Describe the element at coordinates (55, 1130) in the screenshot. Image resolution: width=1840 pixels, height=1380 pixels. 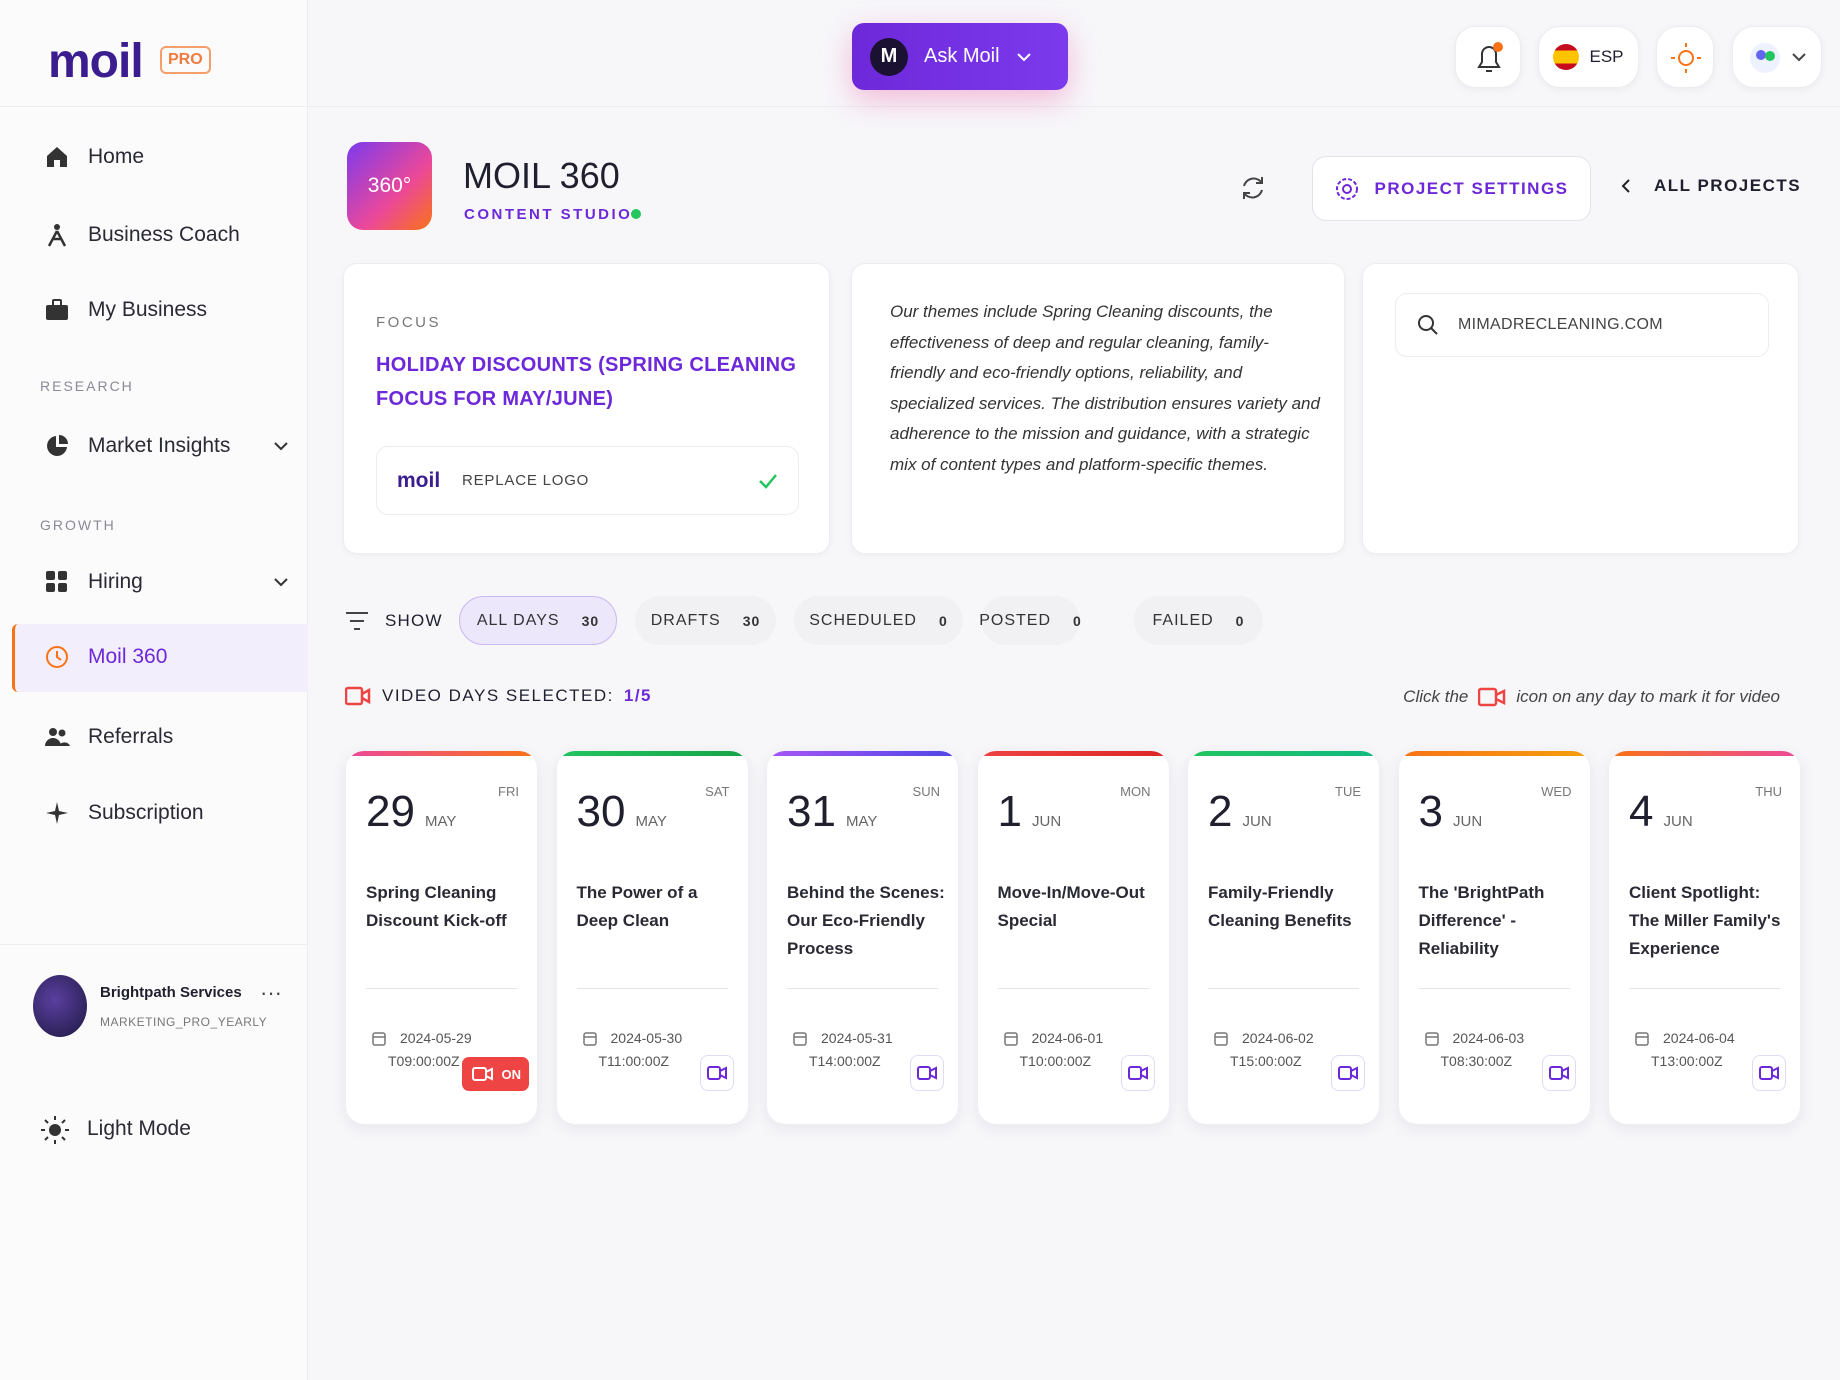
I see `sun-icon` at that location.